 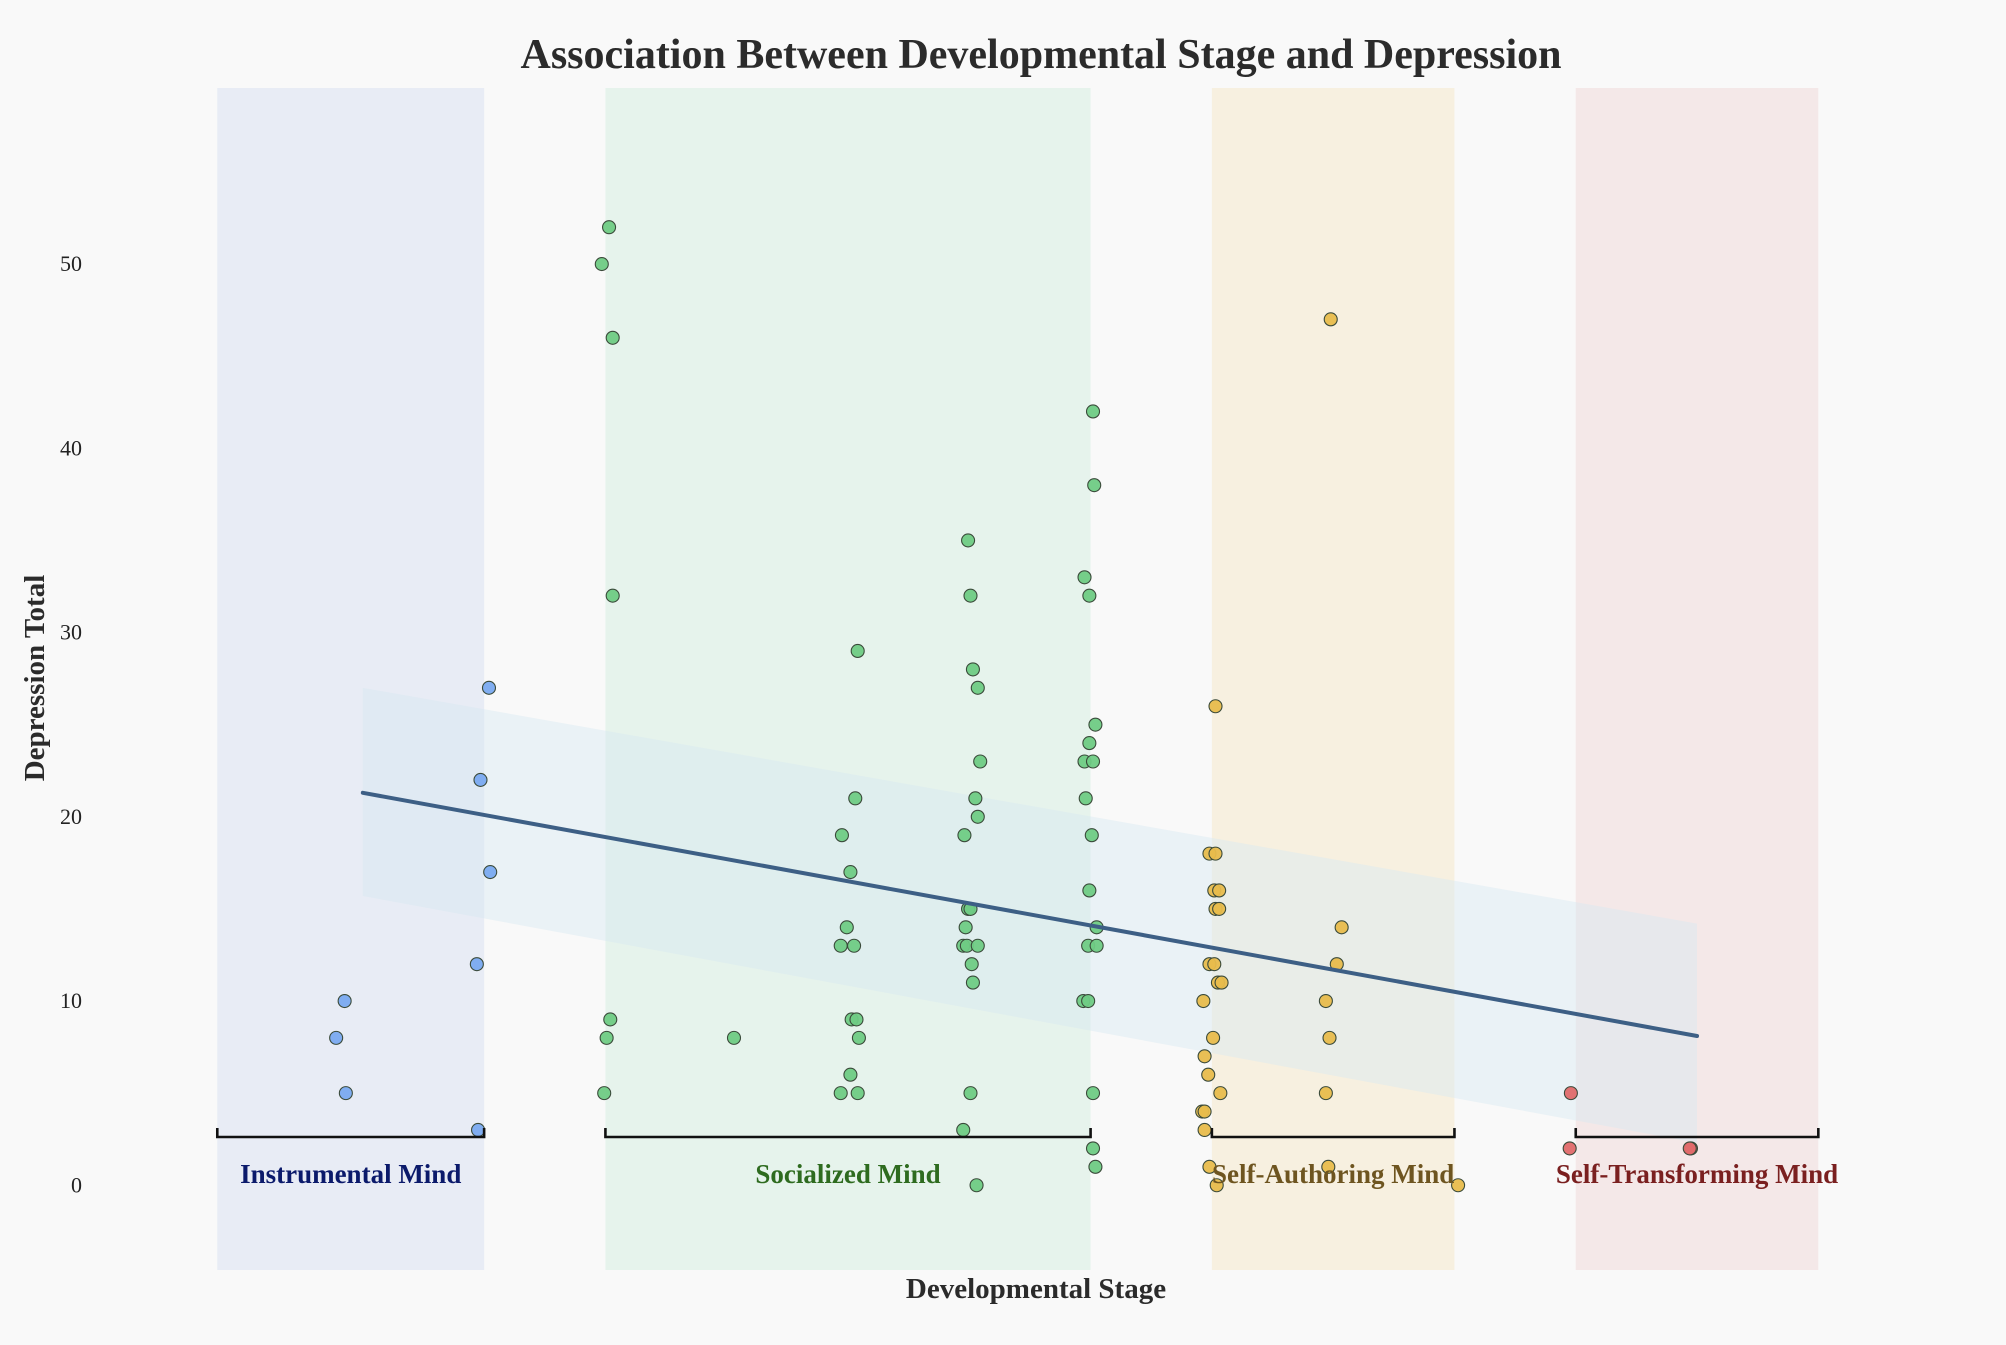 I want to click on series-instrumental-mind, so click(x=413, y=909).